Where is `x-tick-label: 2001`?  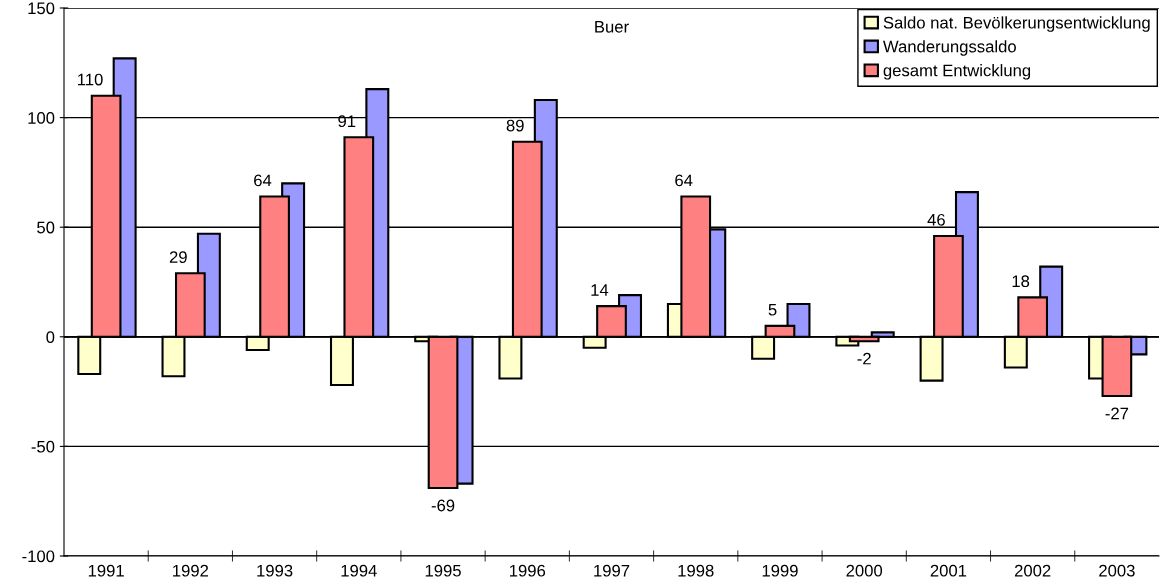 x-tick-label: 2001 is located at coordinates (948, 570).